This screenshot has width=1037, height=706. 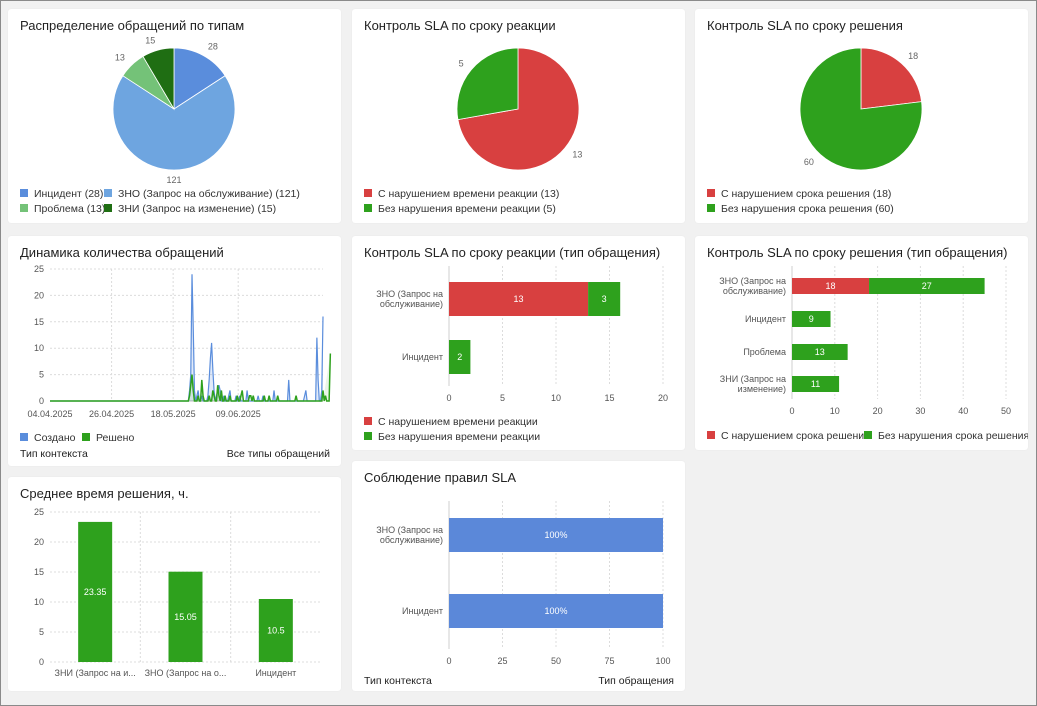 I want to click on legend-item: ЗНИ (Запрос на изменение) (15), so click(x=190, y=209).